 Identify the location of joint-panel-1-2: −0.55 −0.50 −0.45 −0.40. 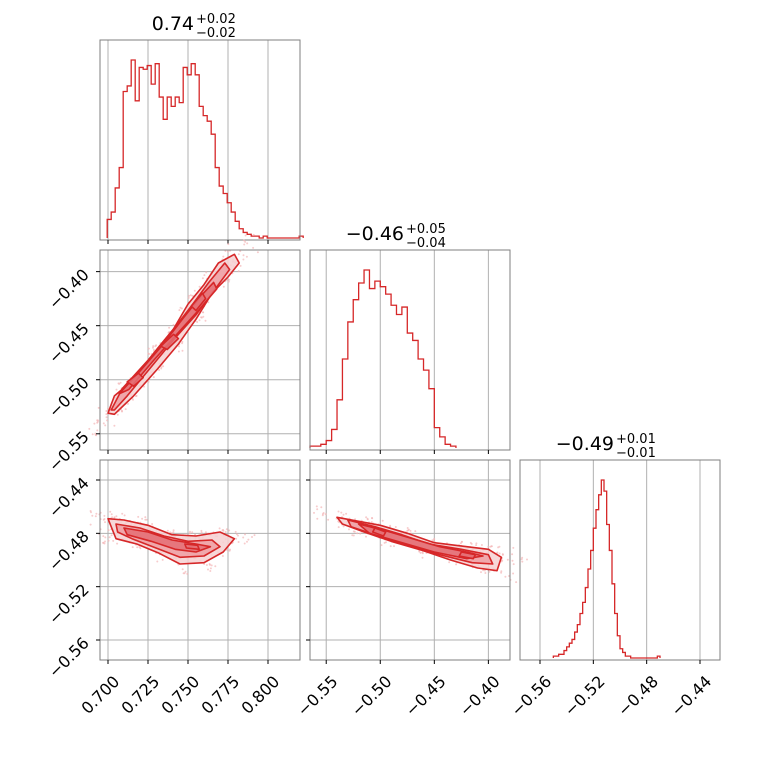
(410, 589).